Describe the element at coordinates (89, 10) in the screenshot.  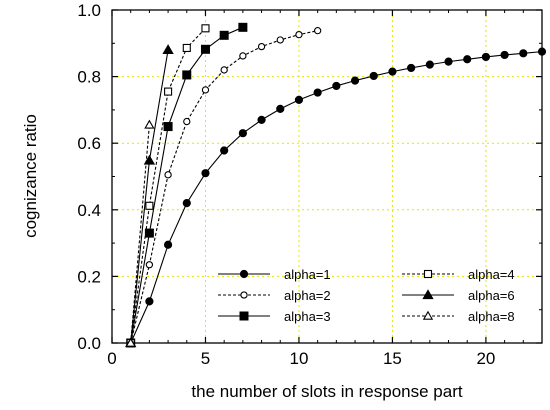
I see `y-tick-label: 1.0` at that location.